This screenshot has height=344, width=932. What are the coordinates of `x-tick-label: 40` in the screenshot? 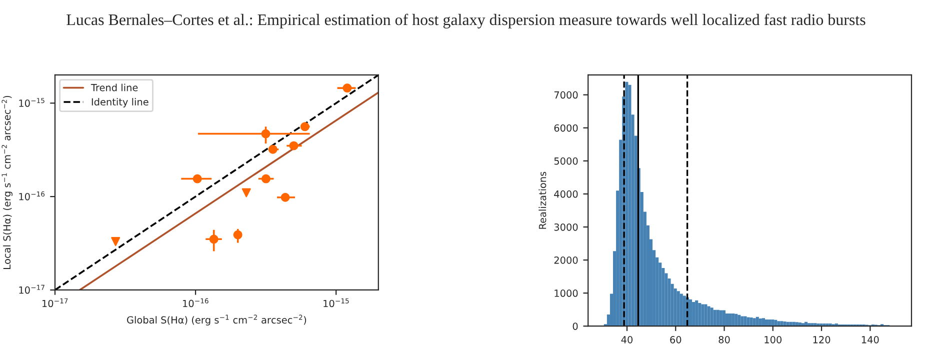 It's located at (627, 340).